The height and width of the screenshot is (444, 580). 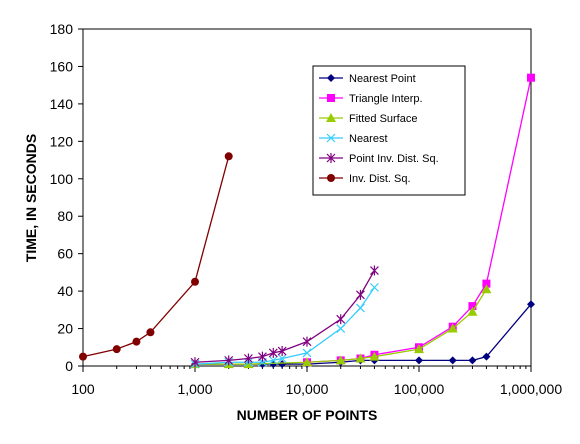 I want to click on y-tick-label: 160, so click(x=62, y=66).